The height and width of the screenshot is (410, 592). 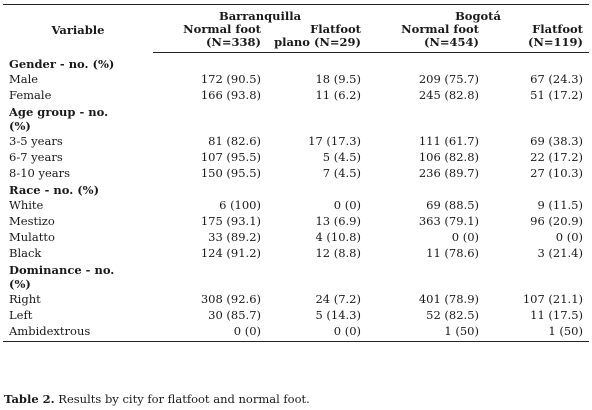 What do you see at coordinates (448, 95) in the screenshot?
I see `table-cell: 245 (82.8)` at bounding box center [448, 95].